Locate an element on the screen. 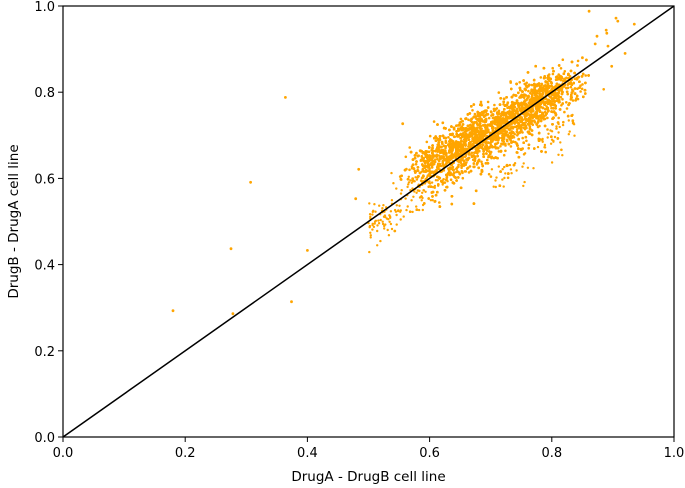  x-tick-label: 1.0 is located at coordinates (674, 453).